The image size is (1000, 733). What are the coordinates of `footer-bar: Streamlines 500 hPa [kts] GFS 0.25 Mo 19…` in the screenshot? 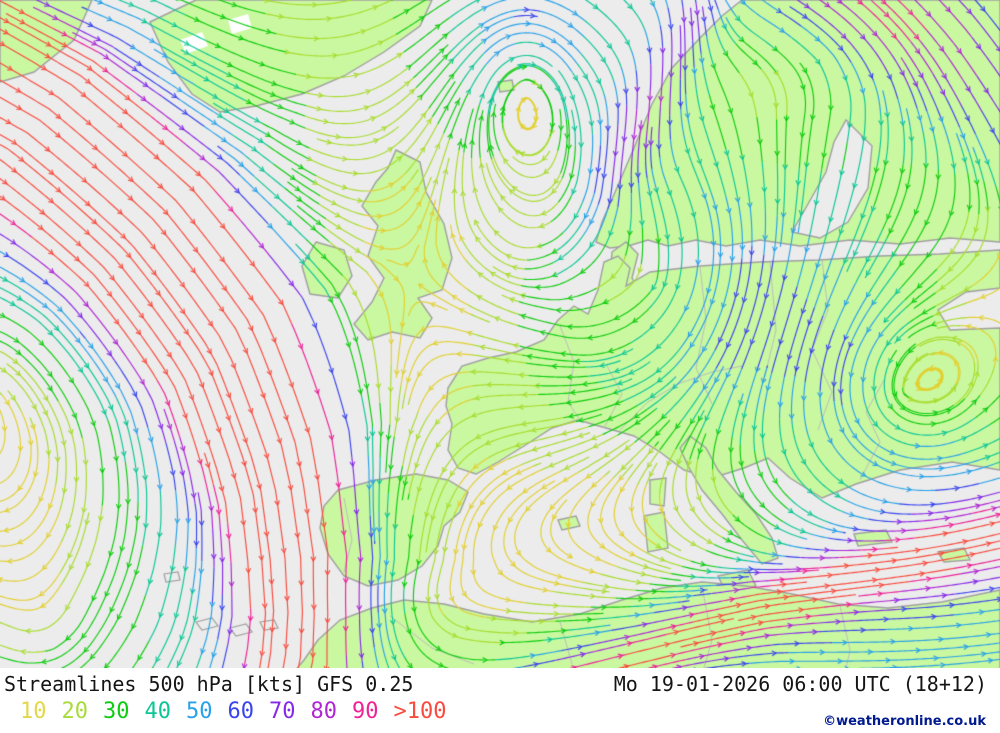 It's located at (500, 700).